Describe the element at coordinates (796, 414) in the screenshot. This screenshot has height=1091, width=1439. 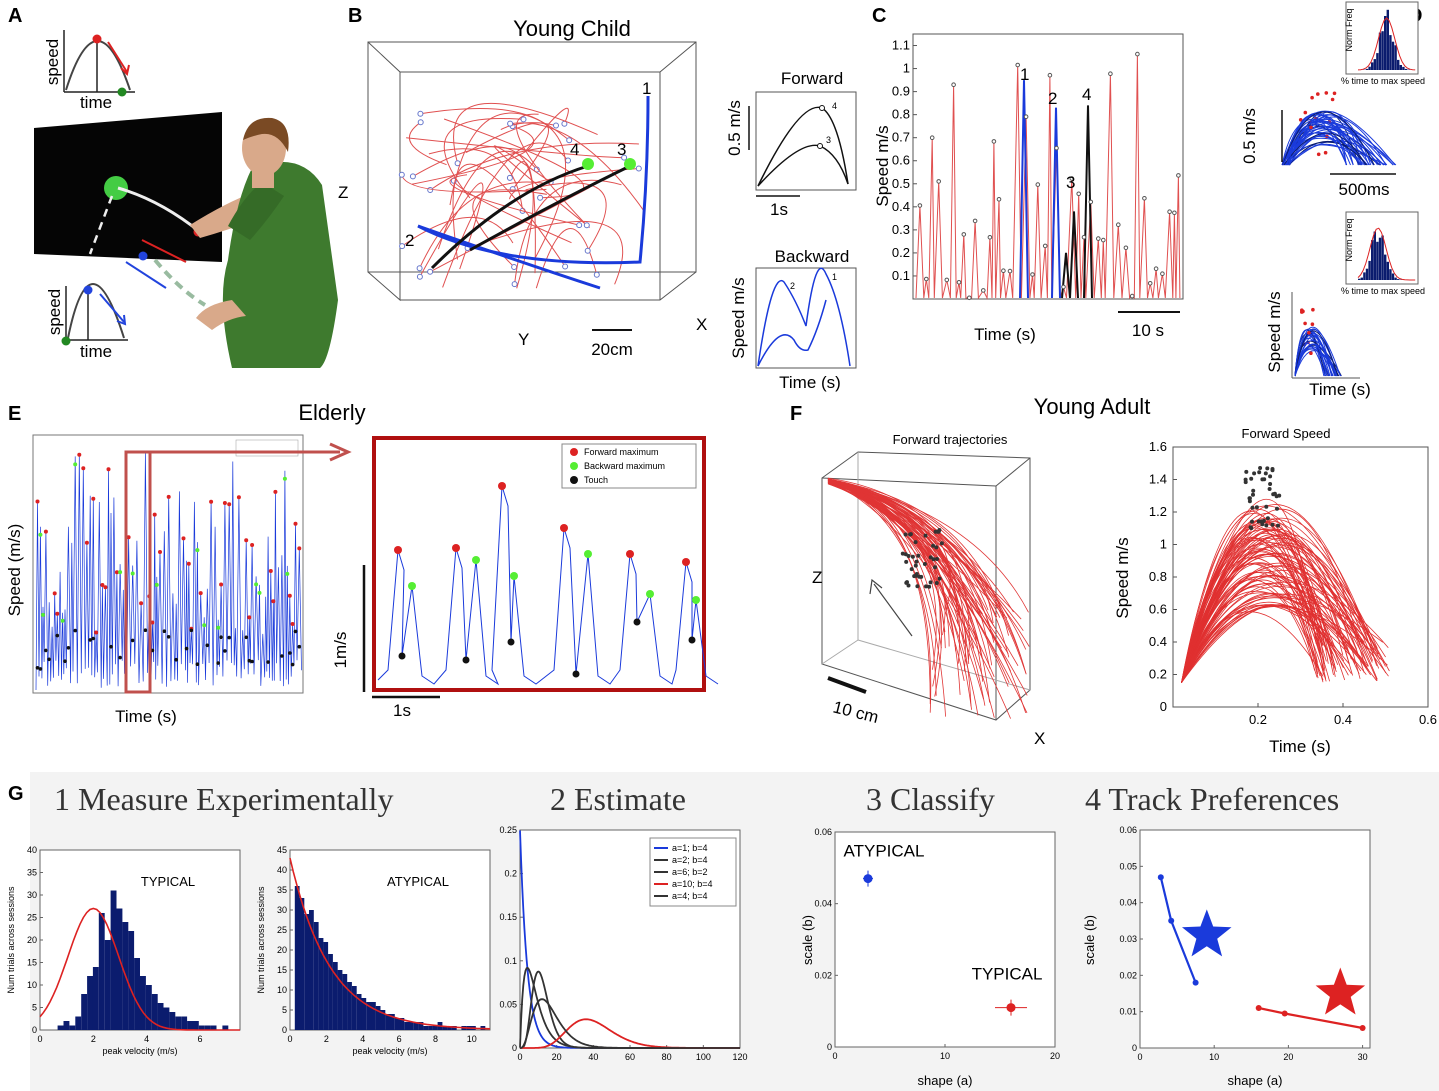
I see `panel-f-label: F` at that location.